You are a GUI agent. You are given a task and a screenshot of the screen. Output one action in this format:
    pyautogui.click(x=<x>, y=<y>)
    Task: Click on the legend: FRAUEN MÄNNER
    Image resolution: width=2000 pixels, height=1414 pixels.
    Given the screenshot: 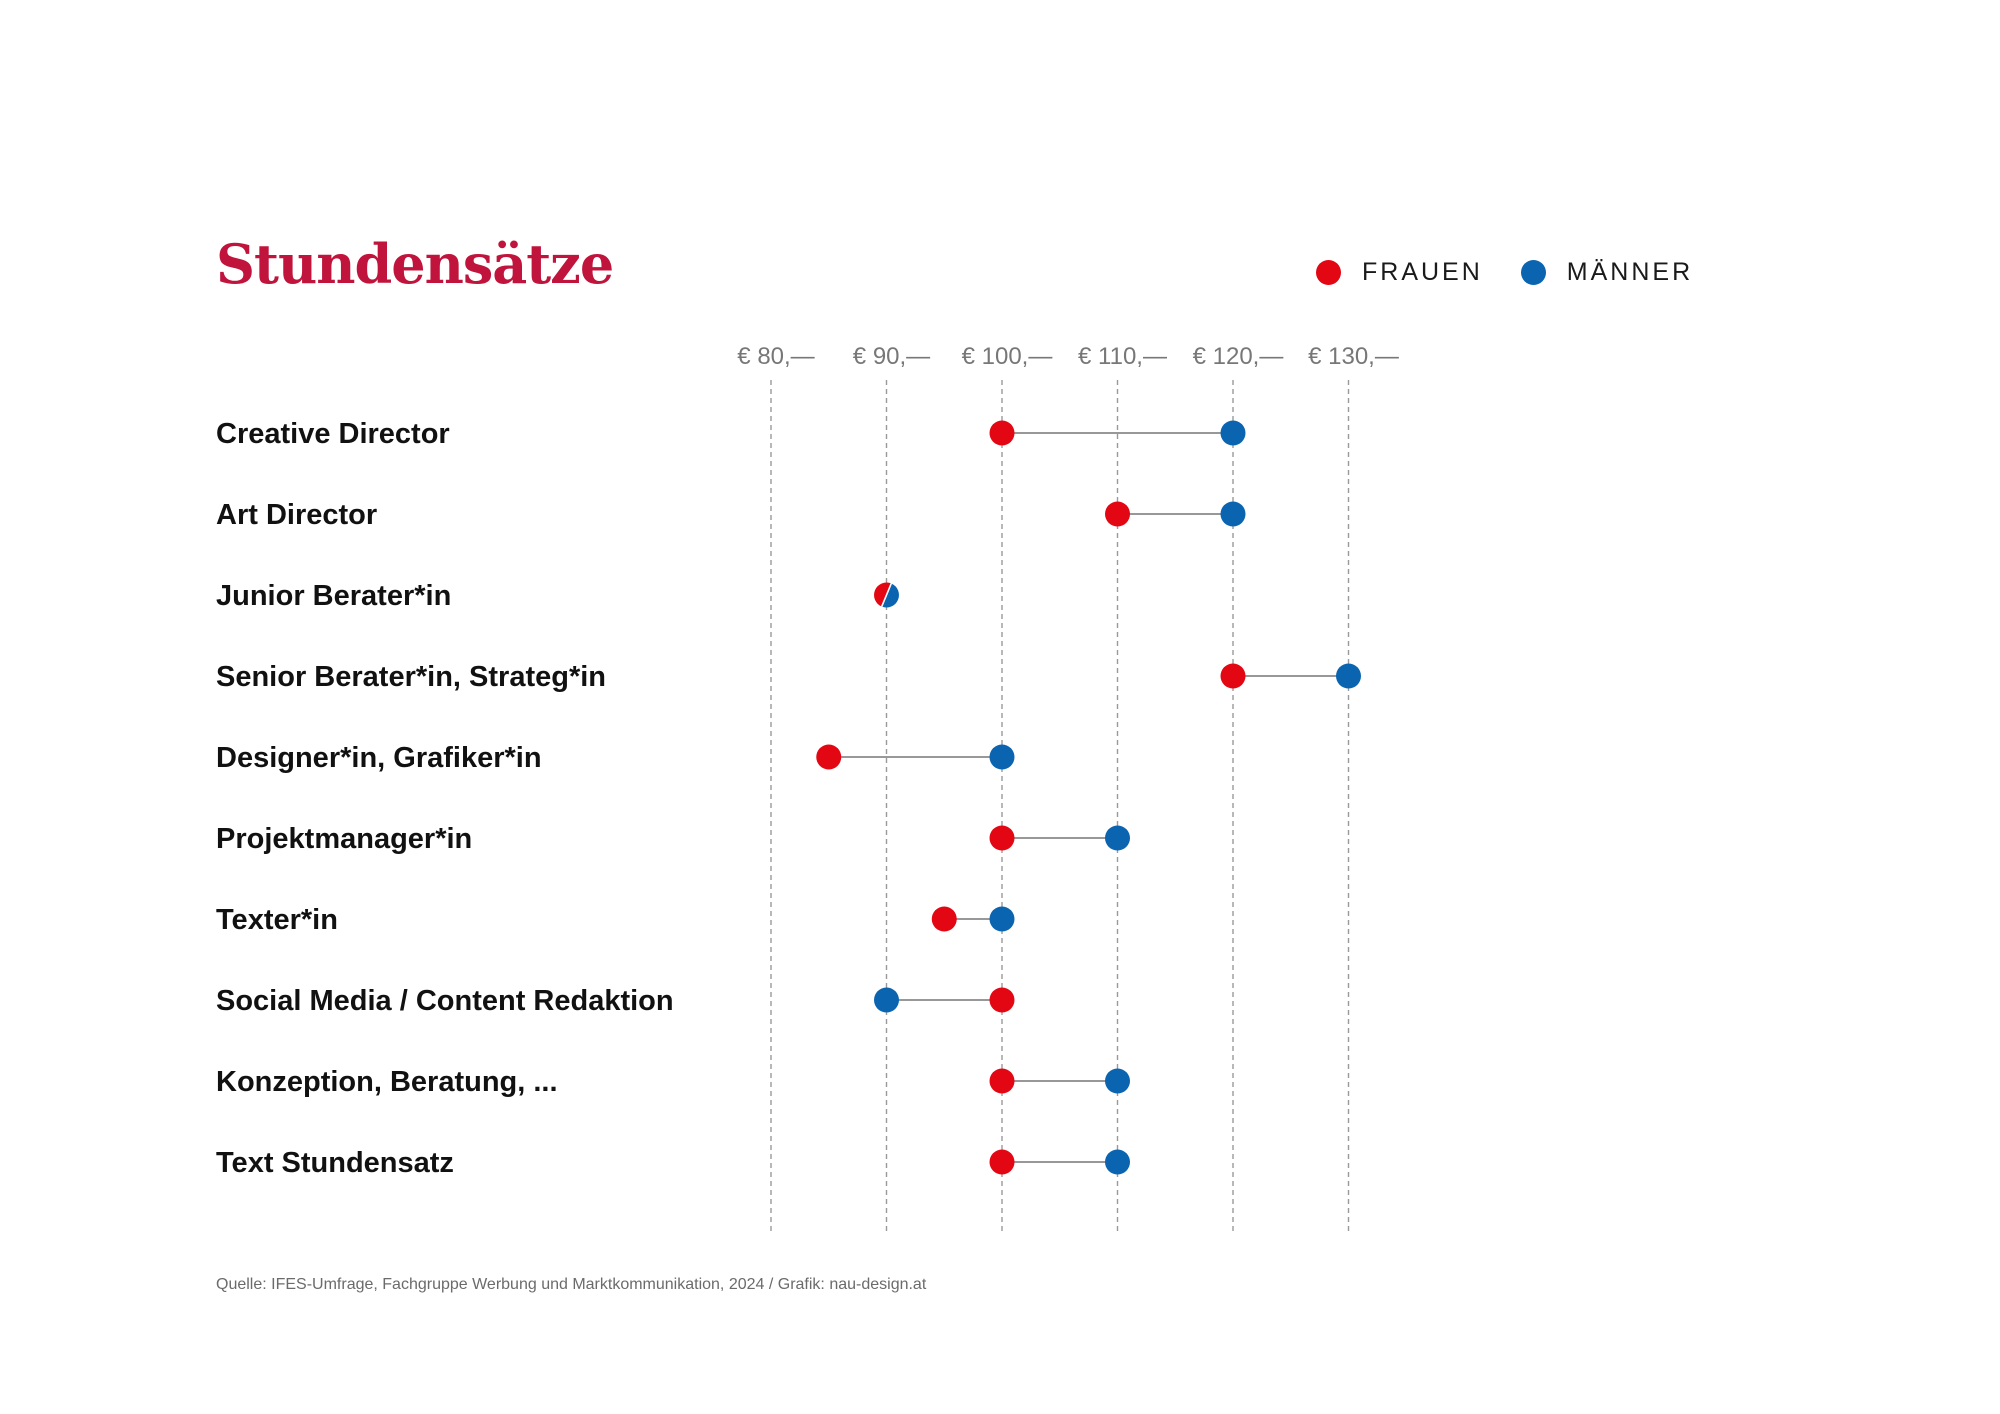 What is the action you would take?
    pyautogui.click(x=1523, y=272)
    